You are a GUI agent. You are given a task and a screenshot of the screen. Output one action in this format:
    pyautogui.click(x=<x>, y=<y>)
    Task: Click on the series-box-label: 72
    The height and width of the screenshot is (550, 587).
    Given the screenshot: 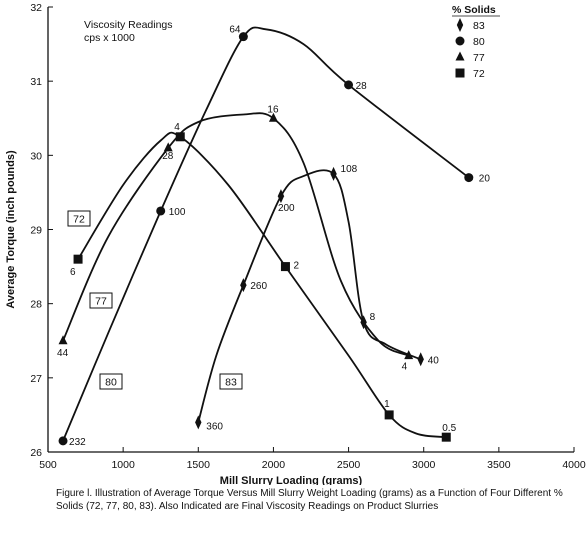 What is the action you would take?
    pyautogui.click(x=79, y=220)
    